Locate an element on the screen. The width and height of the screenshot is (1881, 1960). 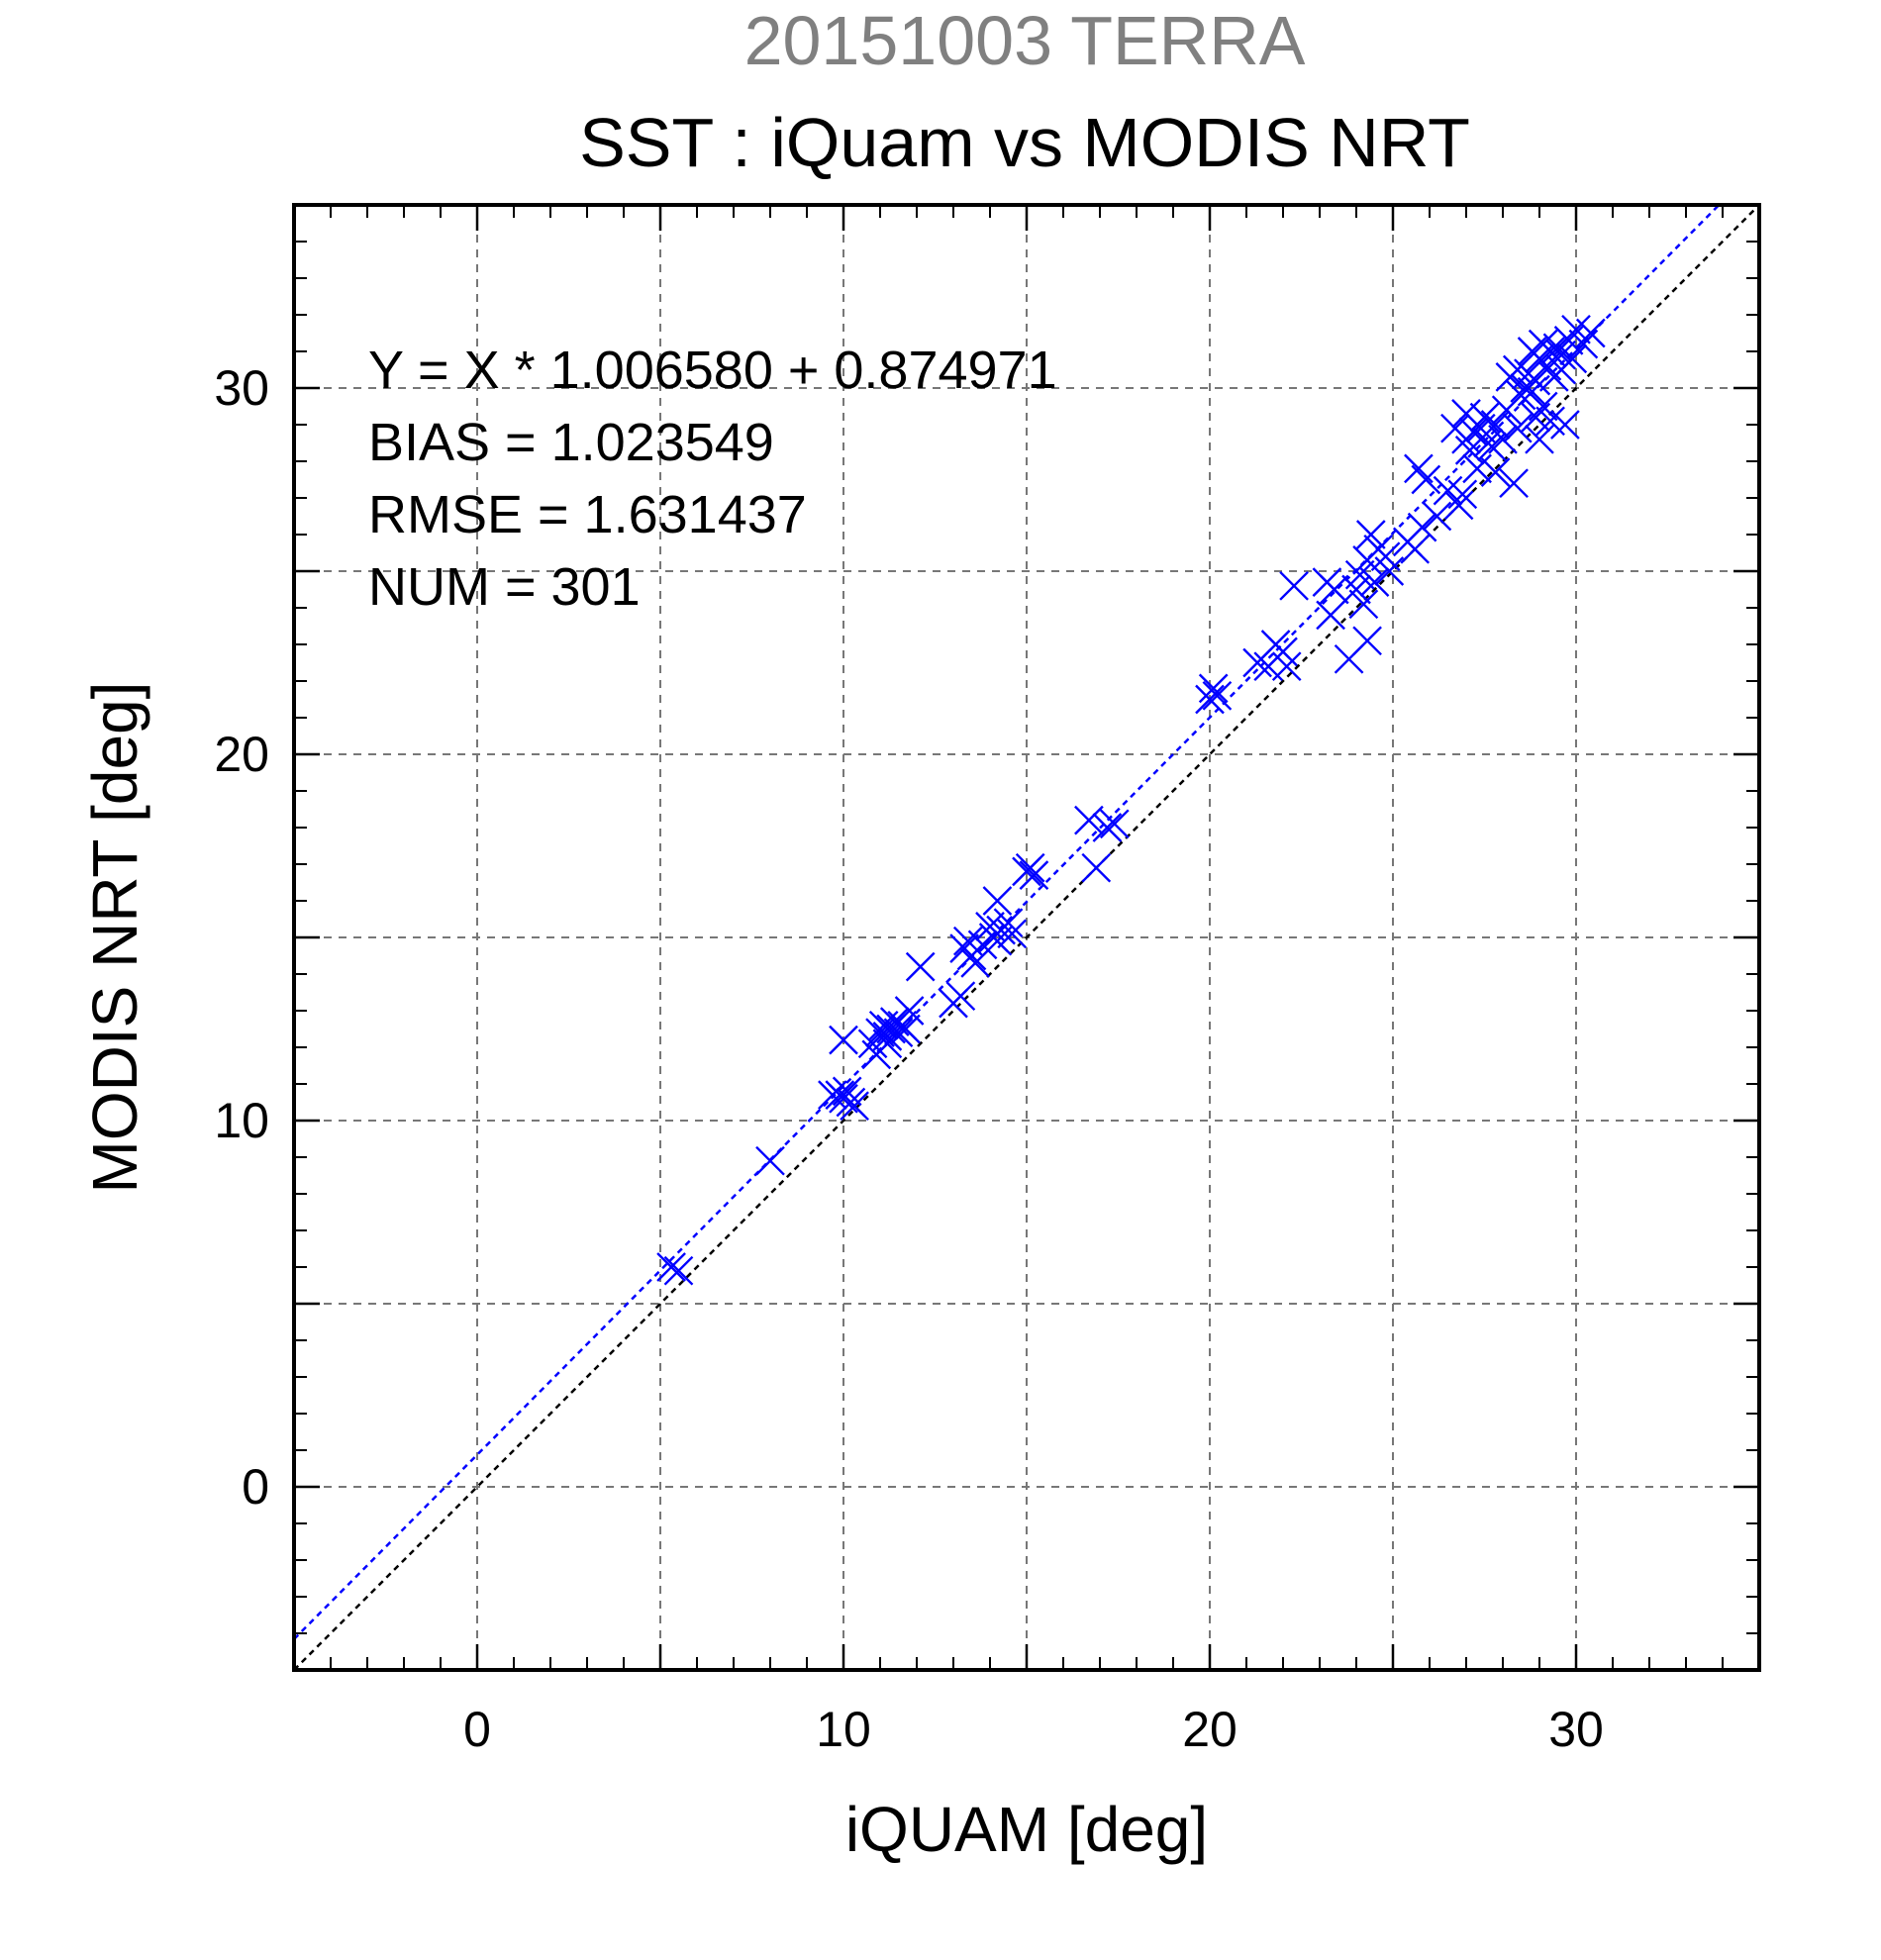
rmse-text: RMSE = 1.631437 is located at coordinates (587, 514).